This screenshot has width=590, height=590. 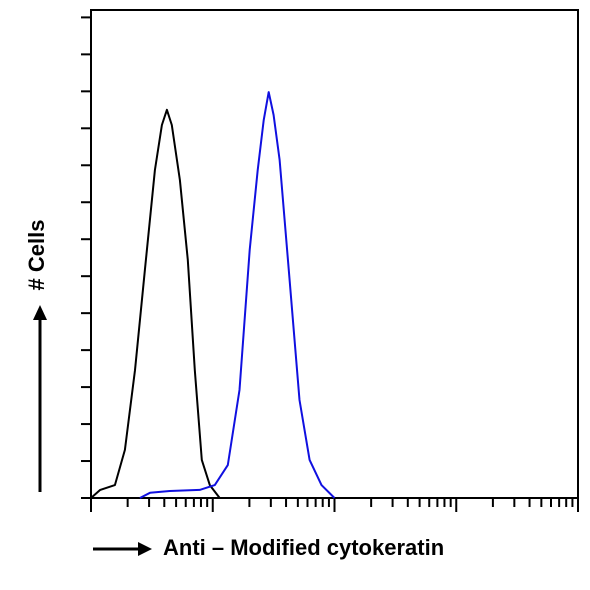 I want to click on histogram-line, so click(x=155, y=303).